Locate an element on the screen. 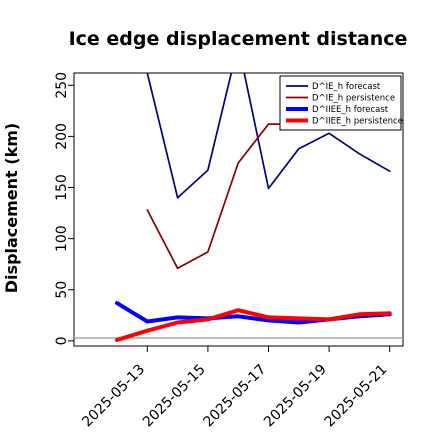 Image resolution: width=440 pixels, height=440 pixels. legend-label: D^IE_h forecast is located at coordinates (346, 87).